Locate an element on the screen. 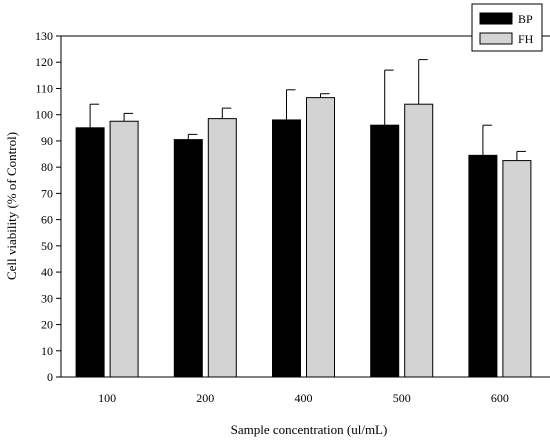  x-tick-label: 400 is located at coordinates (304, 398).